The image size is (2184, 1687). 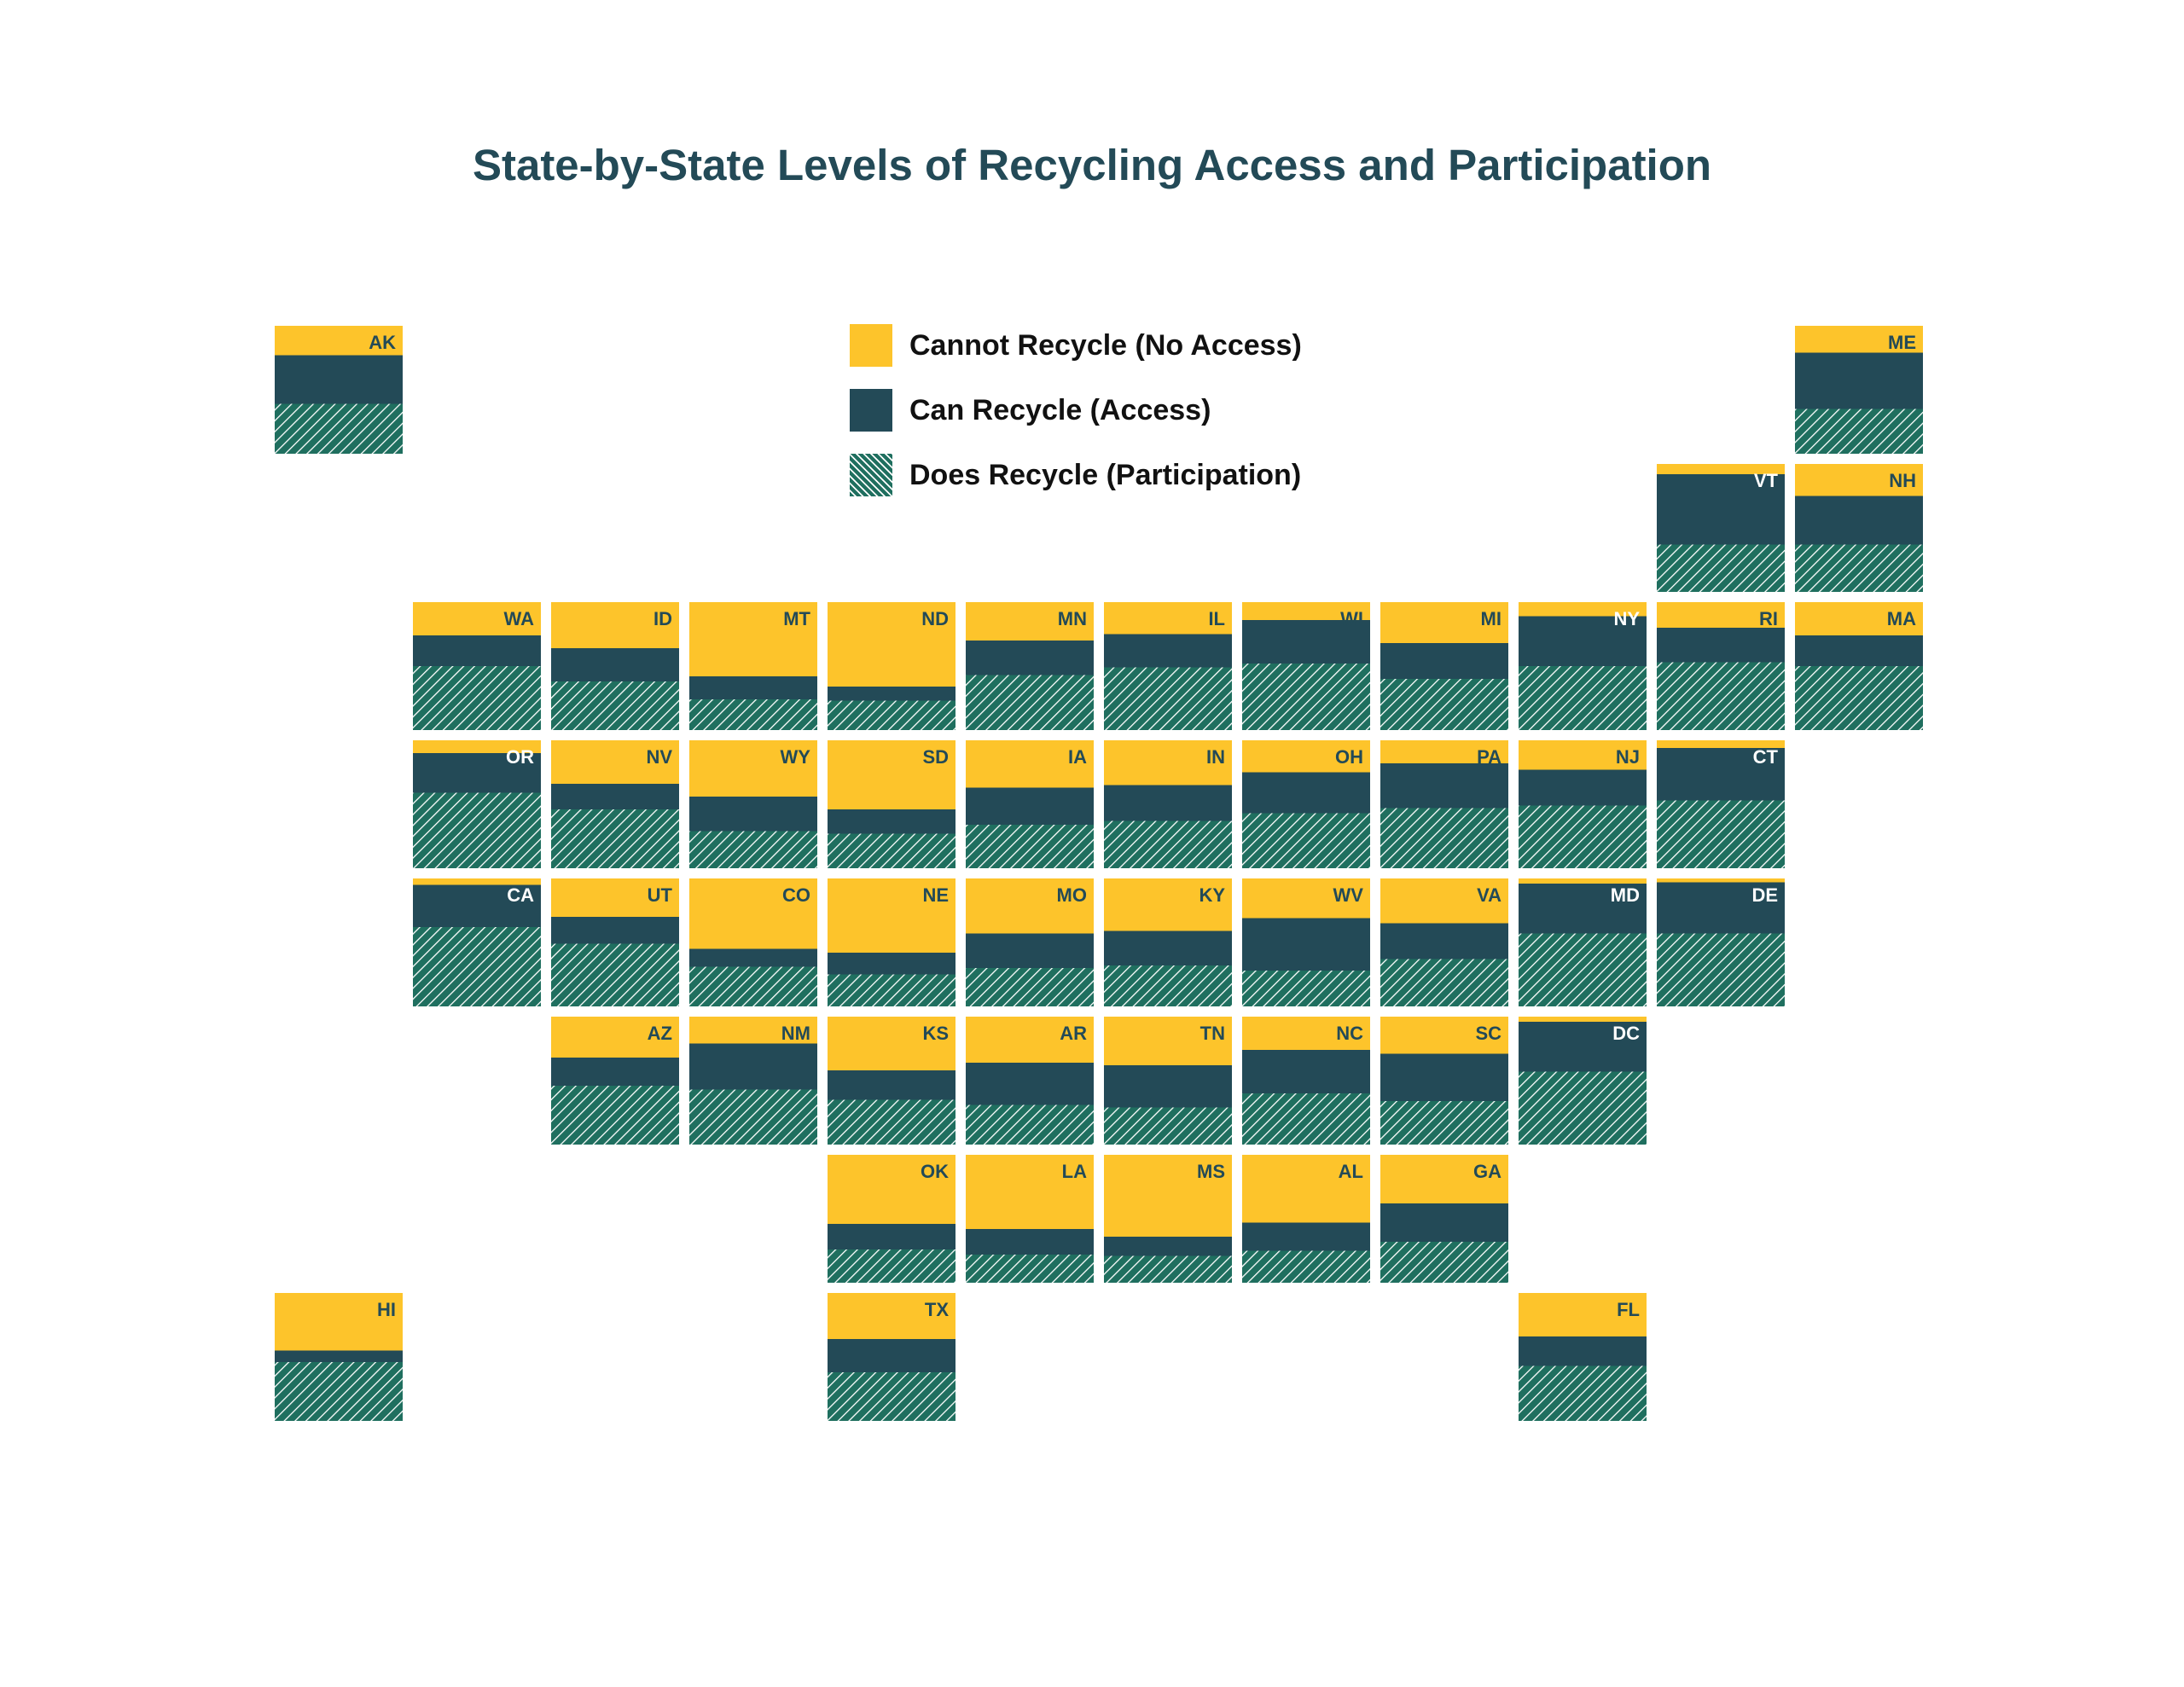 I want to click on state-label-vt: VT, so click(x=1766, y=480).